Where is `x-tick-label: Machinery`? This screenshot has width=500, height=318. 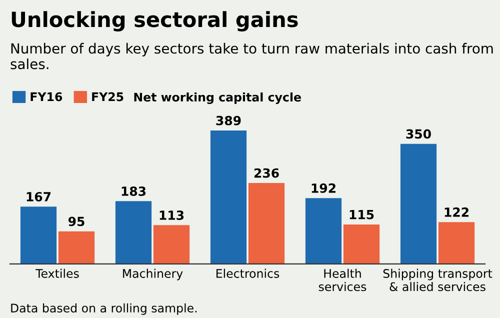 x-tick-label: Machinery is located at coordinates (153, 274).